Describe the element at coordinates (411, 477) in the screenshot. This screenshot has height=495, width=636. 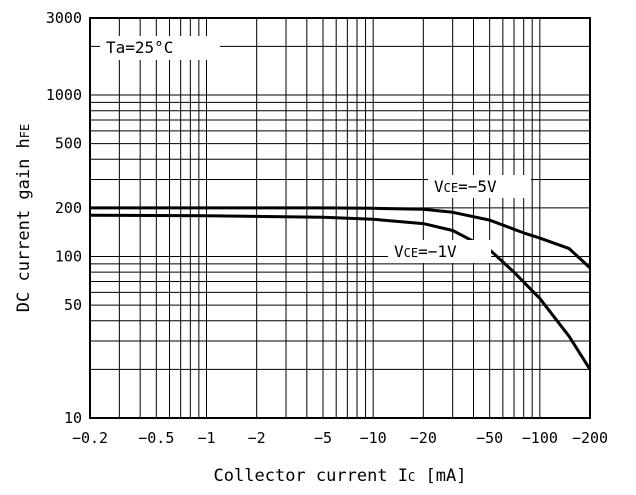
I see `x-axis-label-sub: C` at that location.